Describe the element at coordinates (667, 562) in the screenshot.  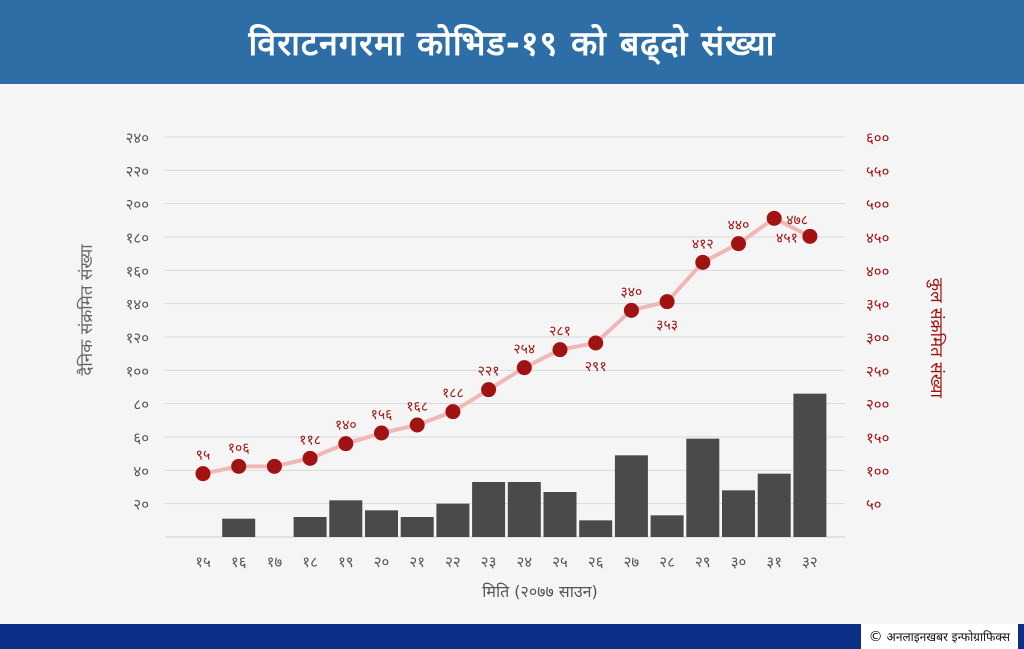
I see `x-tick-label: २८` at that location.